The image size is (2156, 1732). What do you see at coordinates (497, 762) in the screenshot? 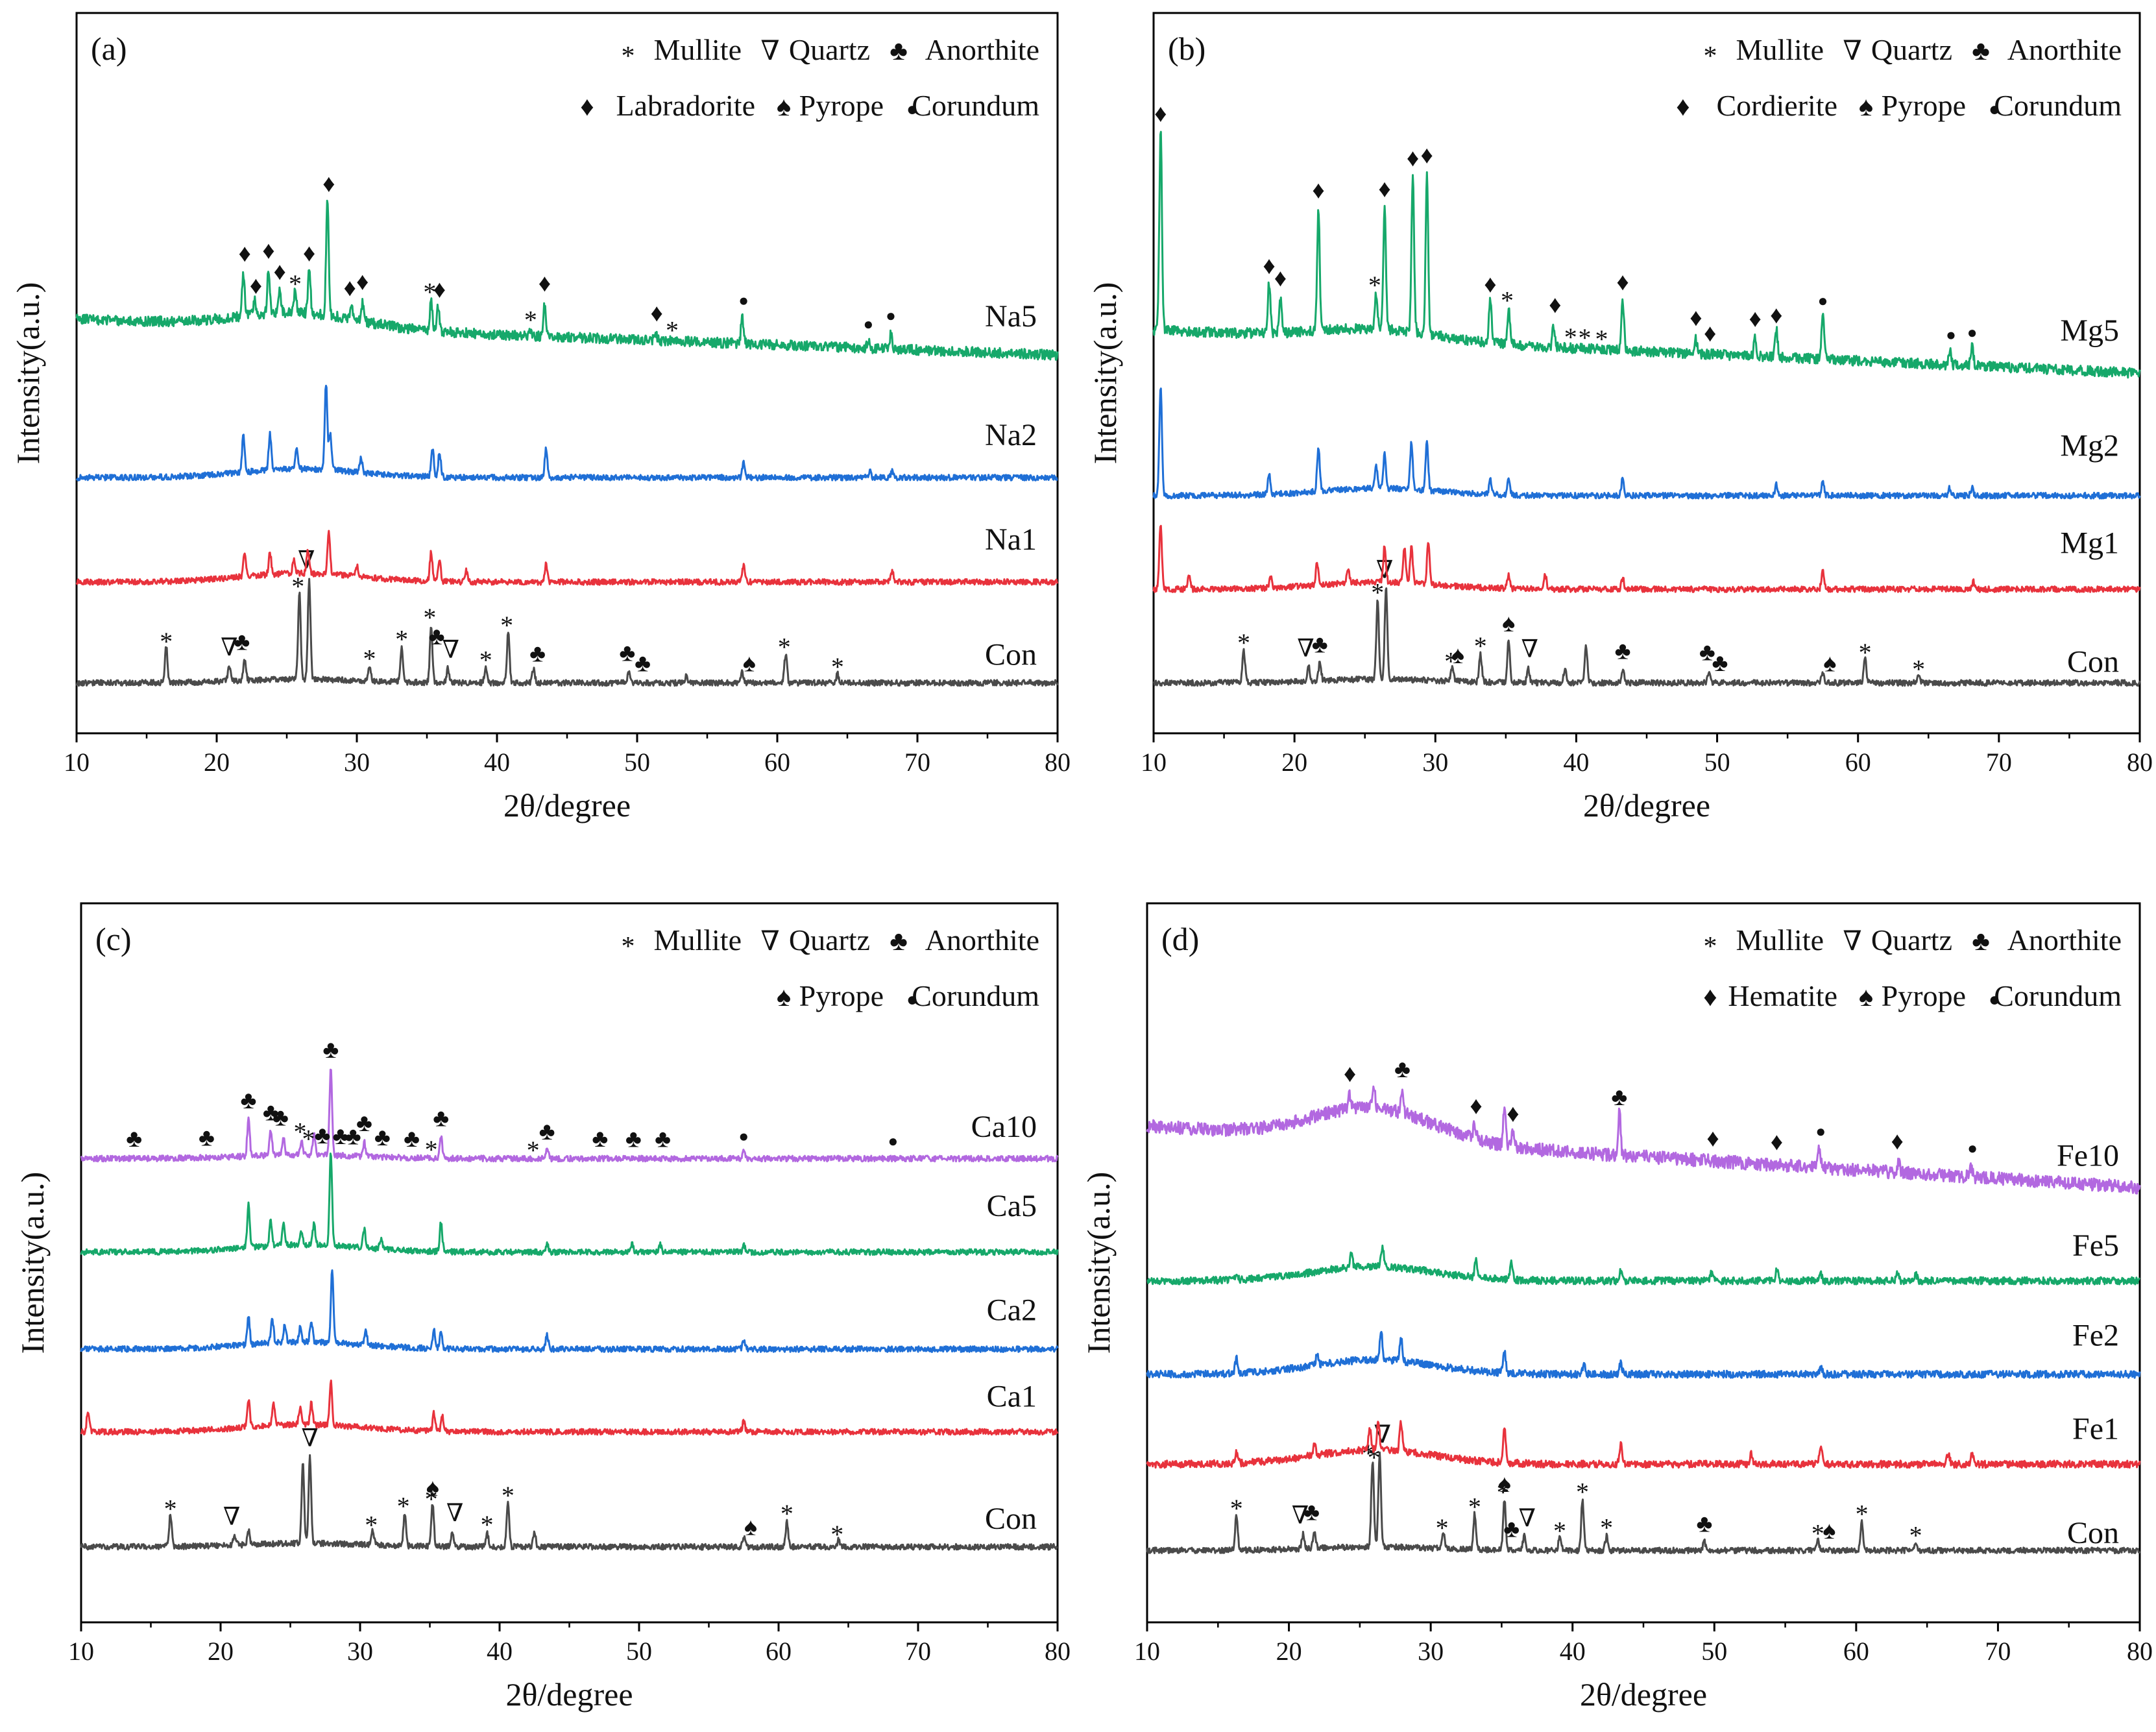
I see `x-tick-label: 40` at bounding box center [497, 762].